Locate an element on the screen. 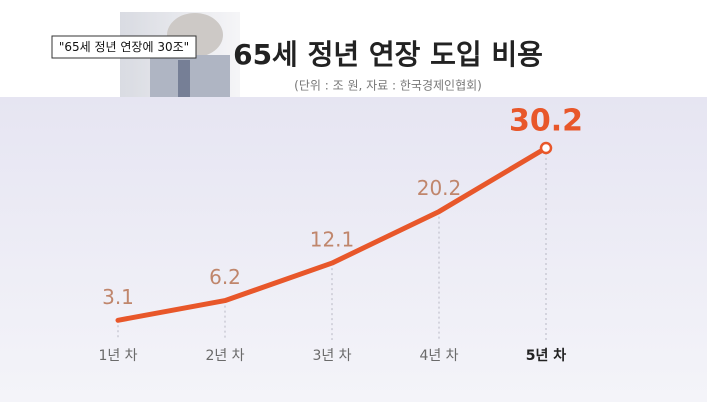  x-tick-label: 5년 차 is located at coordinates (546, 356).